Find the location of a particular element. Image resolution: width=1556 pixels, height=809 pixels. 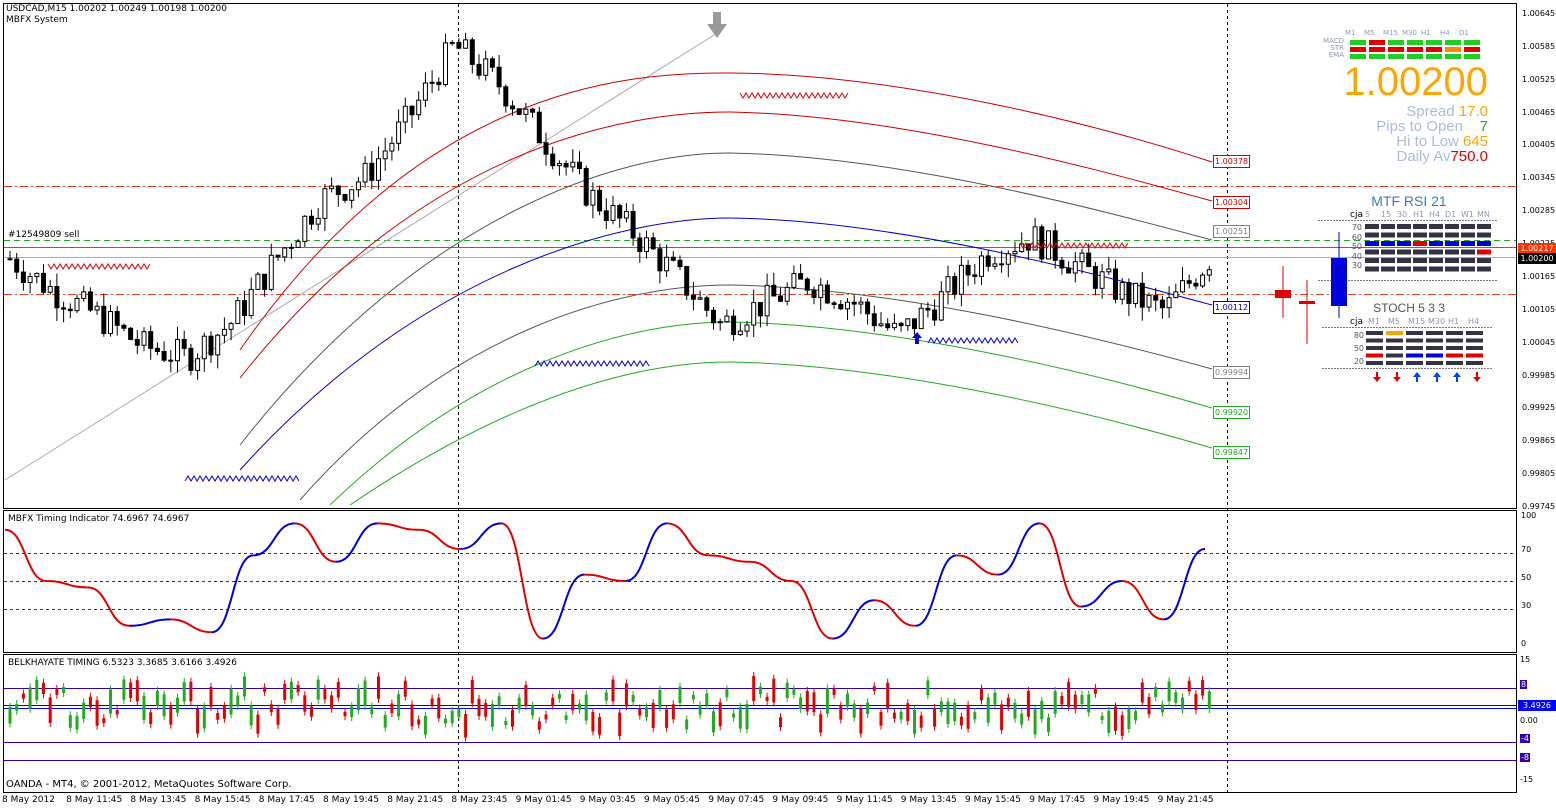

spread-value: 17.0 is located at coordinates (1473, 111).